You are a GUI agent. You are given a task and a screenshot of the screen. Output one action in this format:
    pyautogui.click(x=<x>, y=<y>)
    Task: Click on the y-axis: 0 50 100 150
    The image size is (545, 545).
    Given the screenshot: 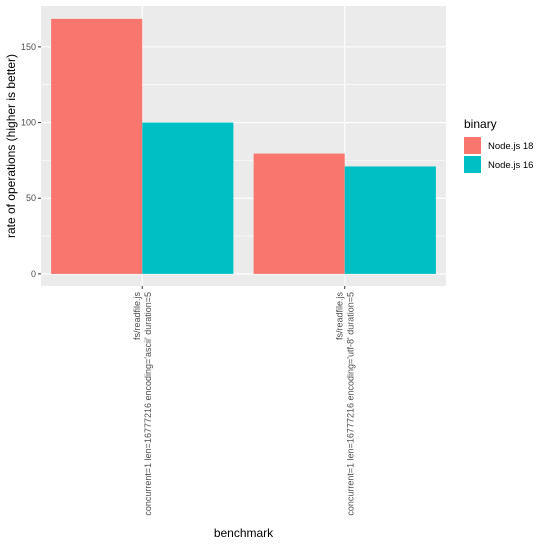 What is the action you would take?
    pyautogui.click(x=31, y=160)
    